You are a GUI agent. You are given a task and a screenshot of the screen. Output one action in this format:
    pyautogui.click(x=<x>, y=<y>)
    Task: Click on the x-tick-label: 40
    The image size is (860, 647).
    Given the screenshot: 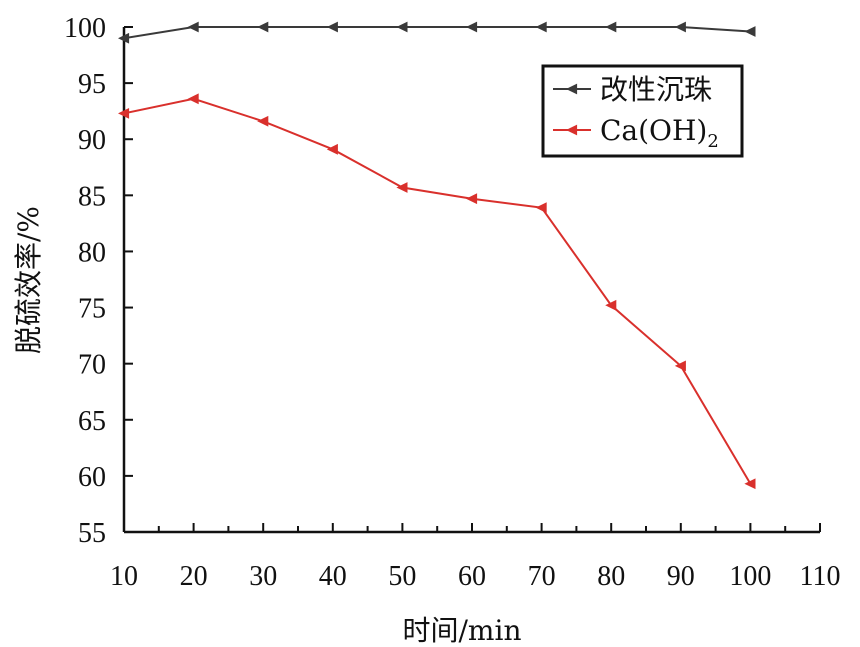 What is the action you would take?
    pyautogui.click(x=333, y=576)
    